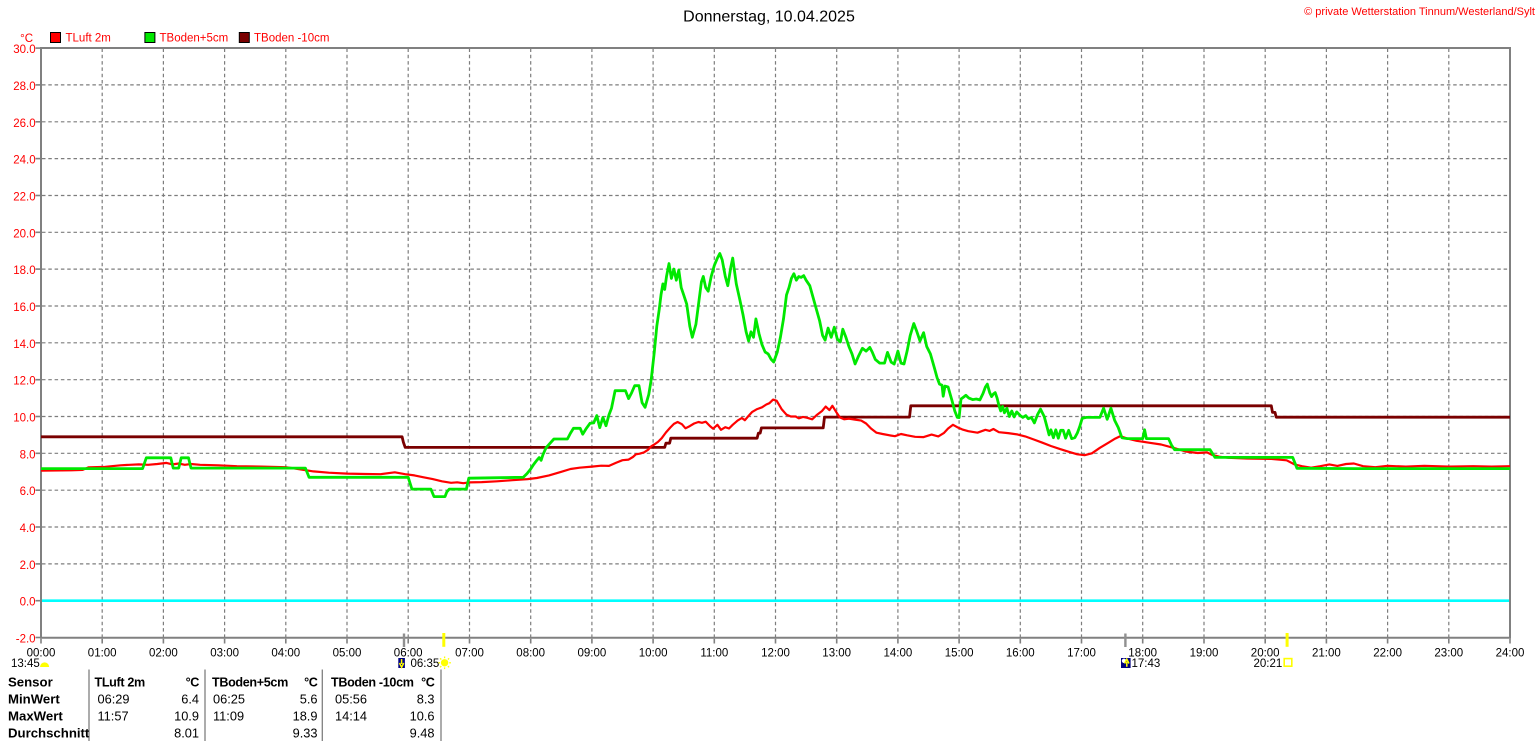 The image size is (1536, 746). What do you see at coordinates (422, 733) in the screenshot?
I see `svg-text: 9.48` at bounding box center [422, 733].